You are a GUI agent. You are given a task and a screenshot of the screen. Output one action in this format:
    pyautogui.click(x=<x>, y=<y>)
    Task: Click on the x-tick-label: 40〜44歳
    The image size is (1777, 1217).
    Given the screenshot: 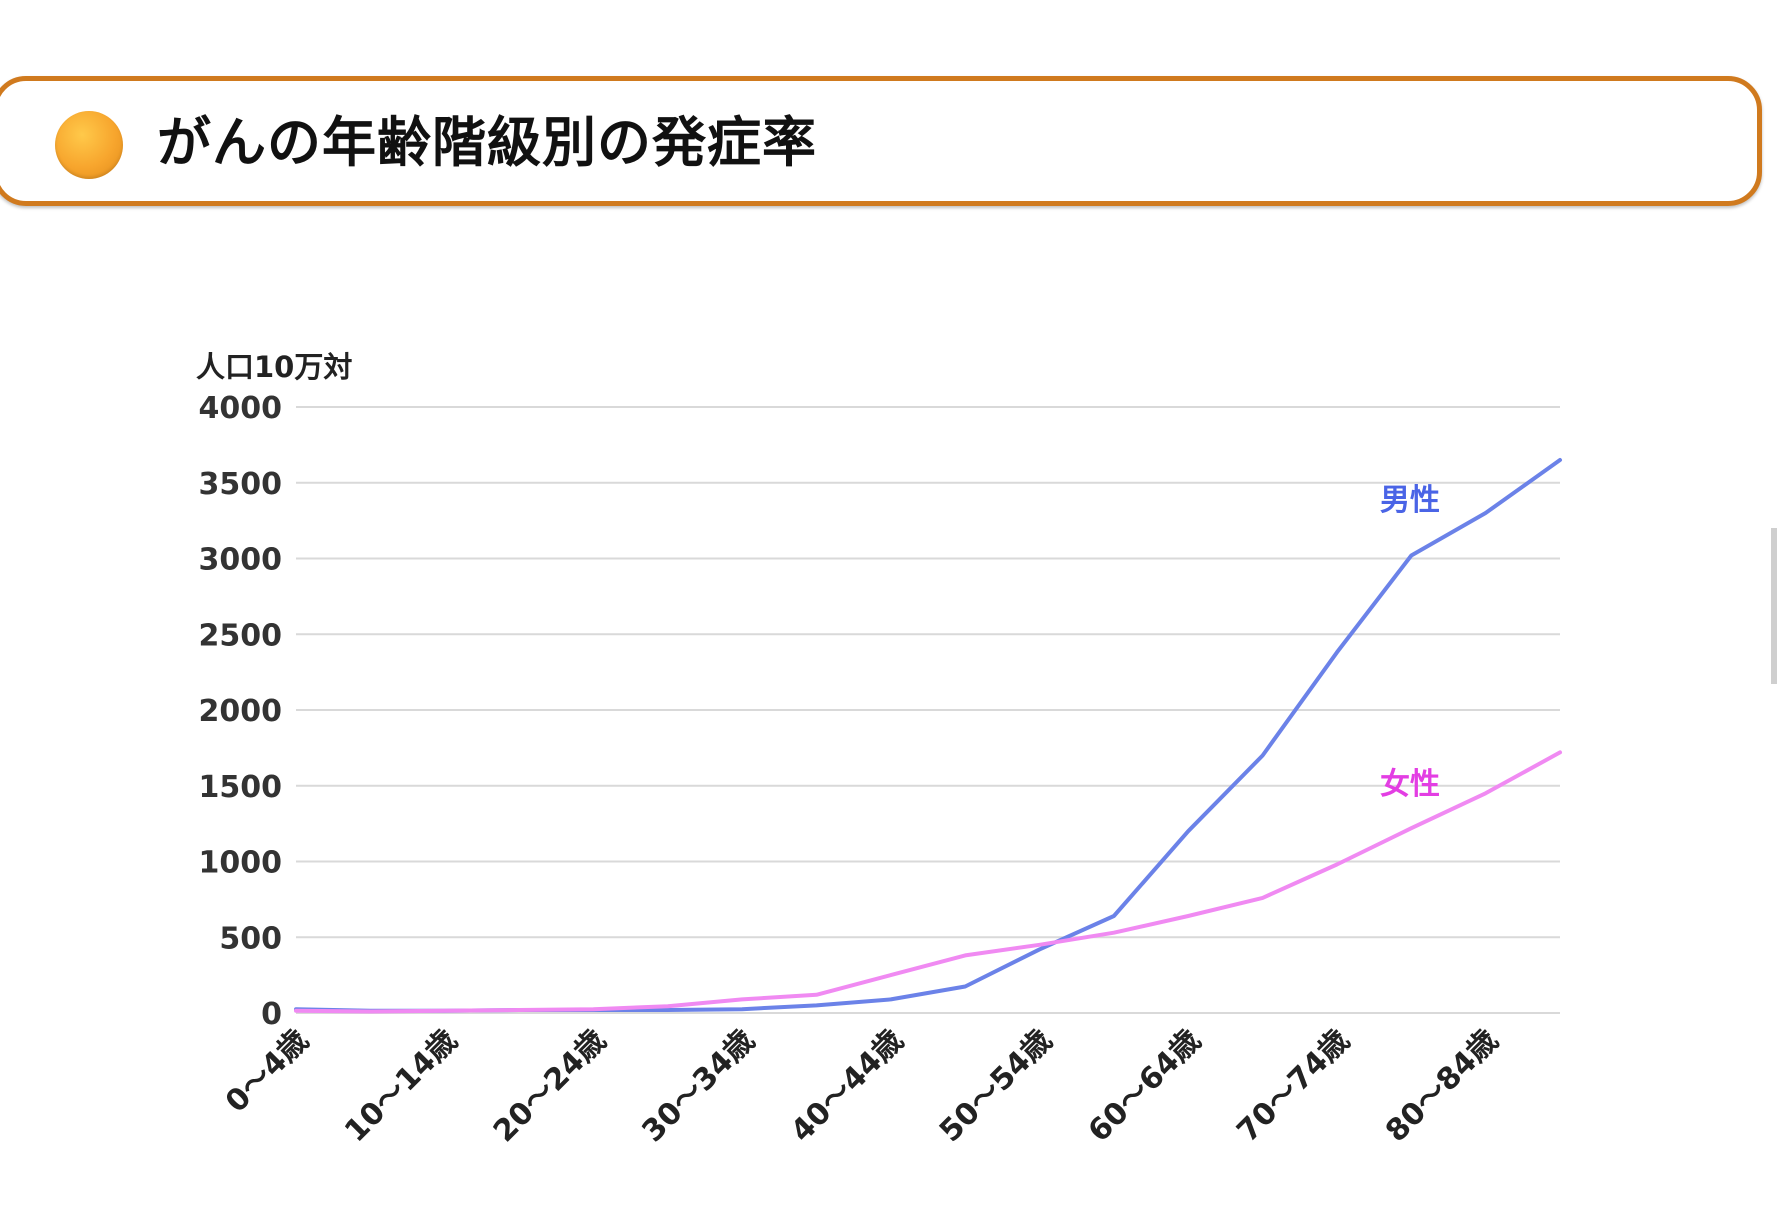 What is the action you would take?
    pyautogui.click(x=847, y=1086)
    